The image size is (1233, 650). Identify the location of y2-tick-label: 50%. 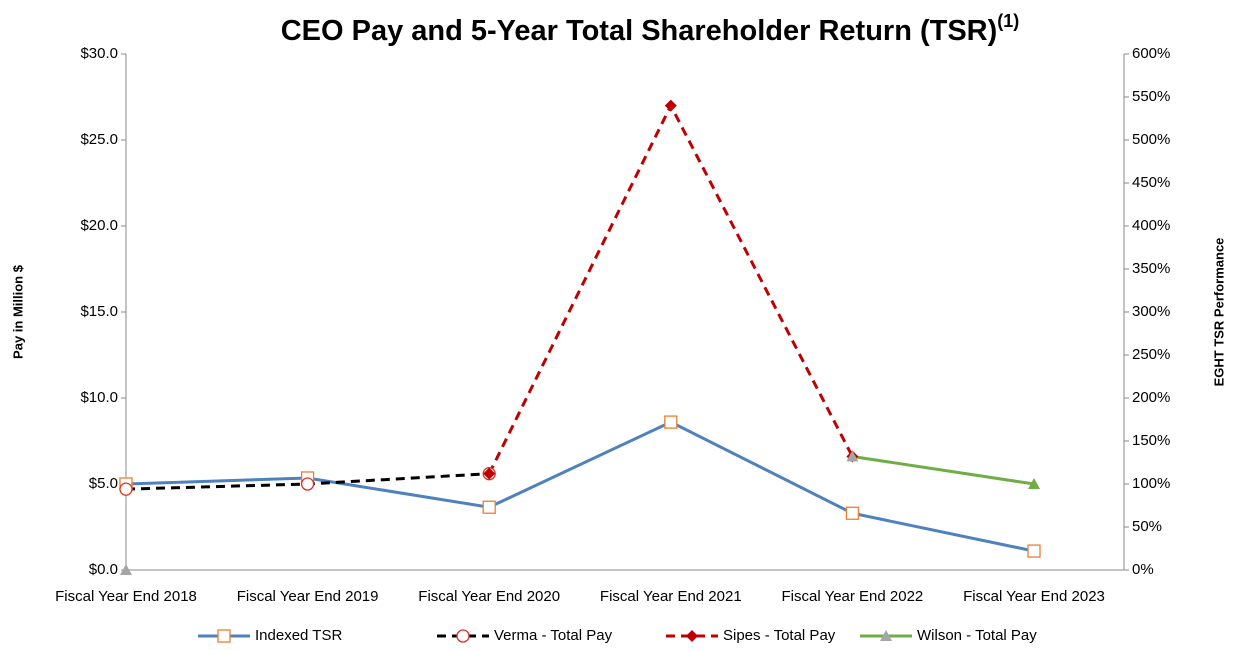
(1147, 526).